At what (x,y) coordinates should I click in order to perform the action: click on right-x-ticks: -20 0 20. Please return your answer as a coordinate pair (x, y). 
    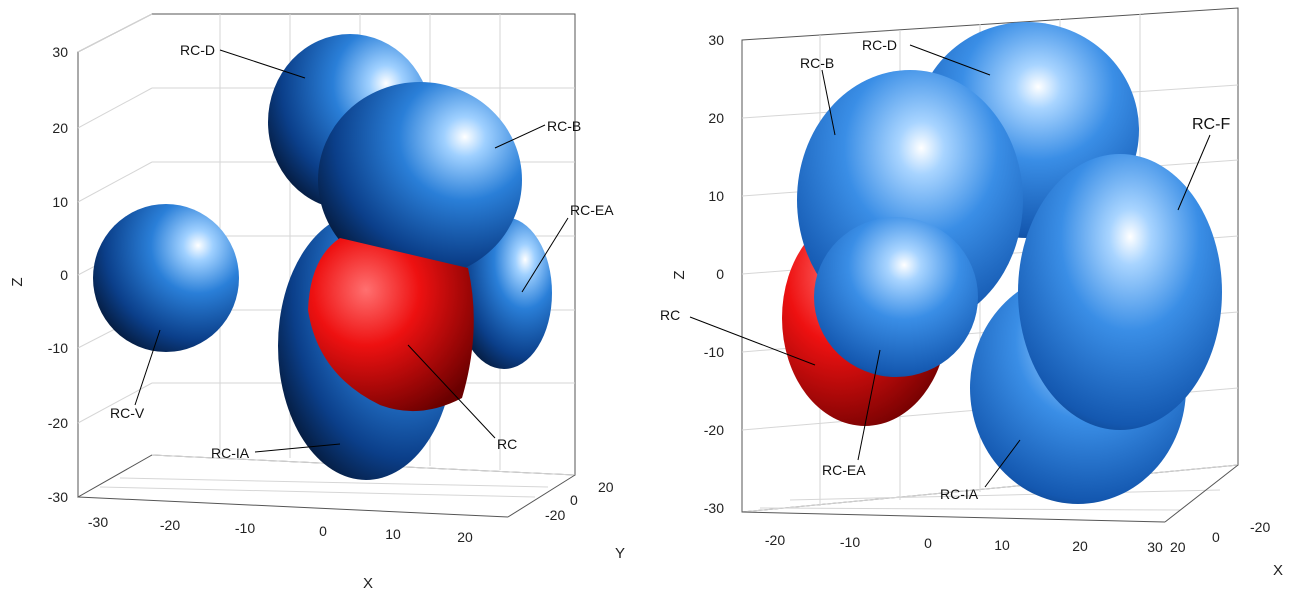
    Looking at the image, I should click on (1220, 537).